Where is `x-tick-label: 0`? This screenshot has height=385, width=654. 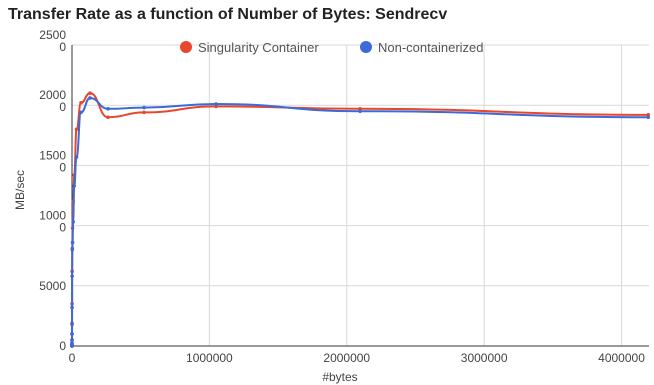
x-tick-label: 0 is located at coordinates (72, 358).